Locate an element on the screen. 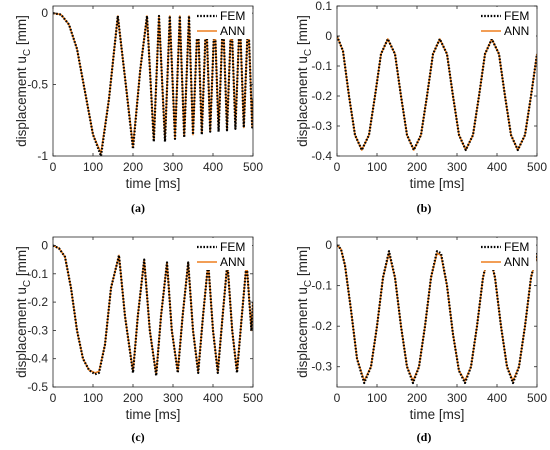  panel-label: (c) is located at coordinates (137, 437).